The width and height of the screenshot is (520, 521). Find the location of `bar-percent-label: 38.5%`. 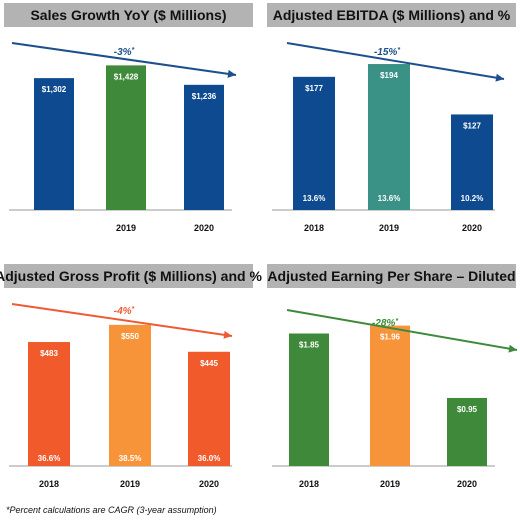

bar-percent-label: 38.5% is located at coordinates (130, 458).